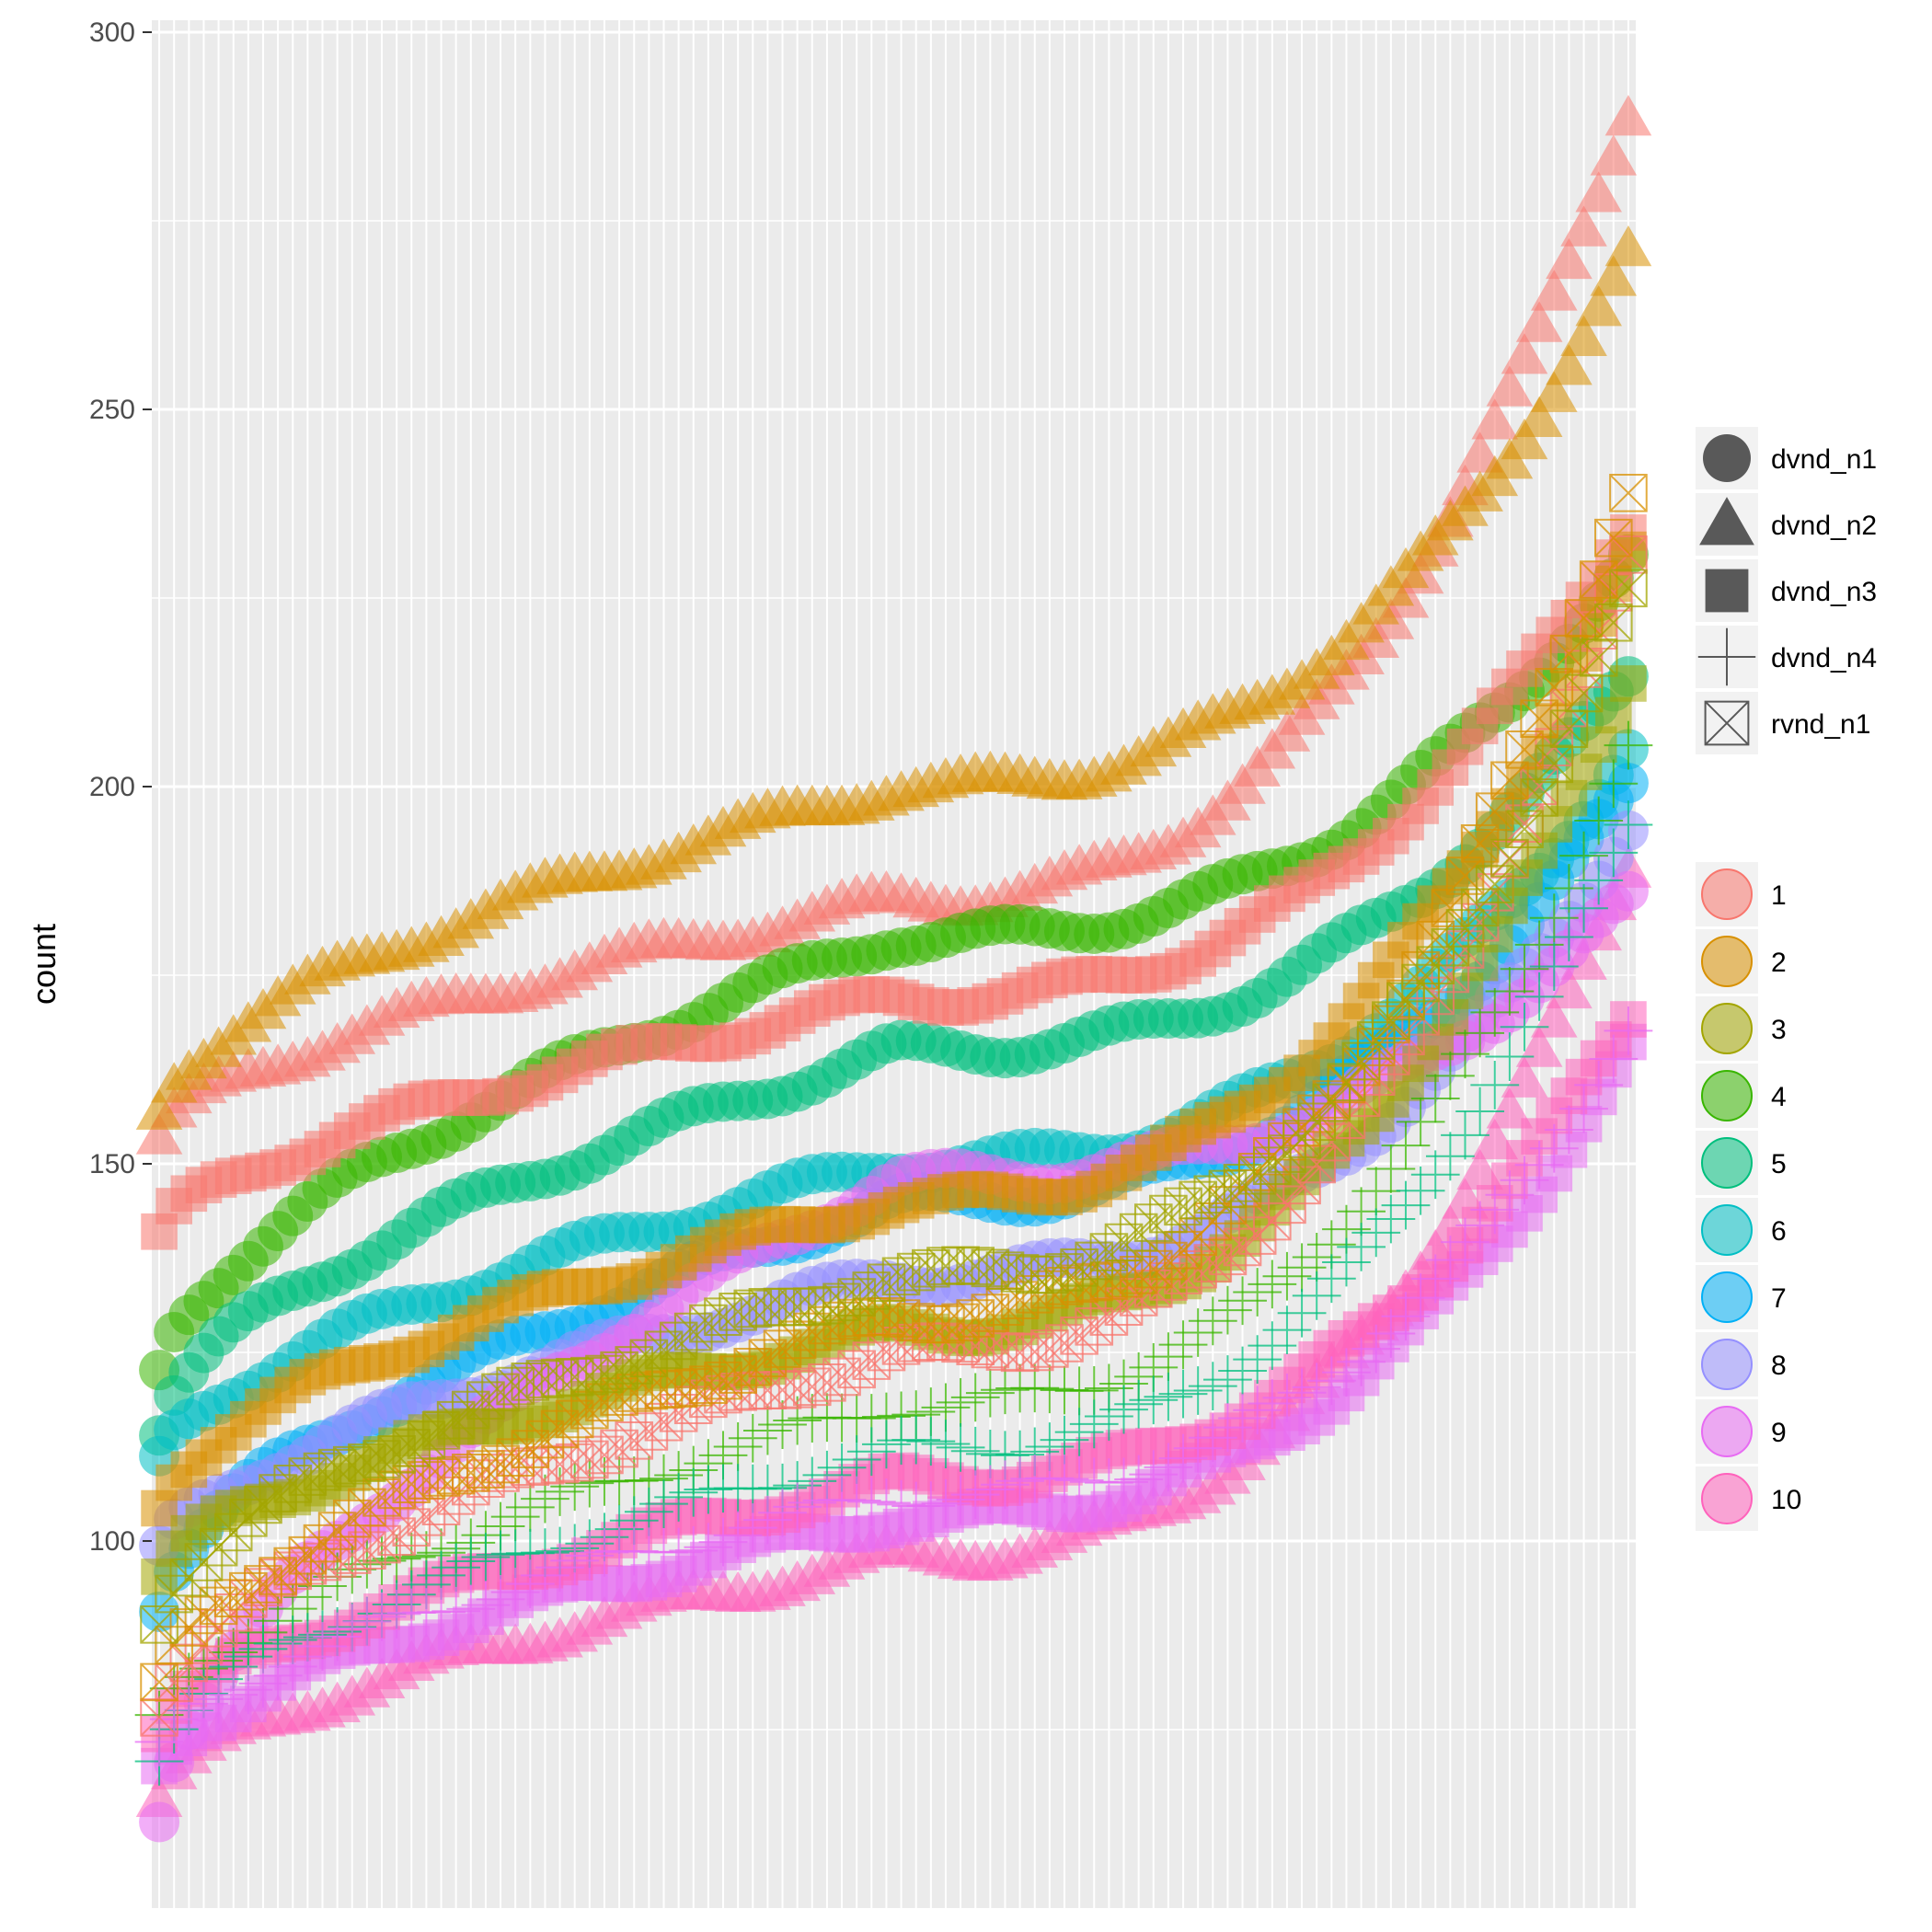 This screenshot has height=1932, width=1932. Describe the element at coordinates (1820, 724) in the screenshot. I see `shape-legend-label: rvnd_n1` at that location.